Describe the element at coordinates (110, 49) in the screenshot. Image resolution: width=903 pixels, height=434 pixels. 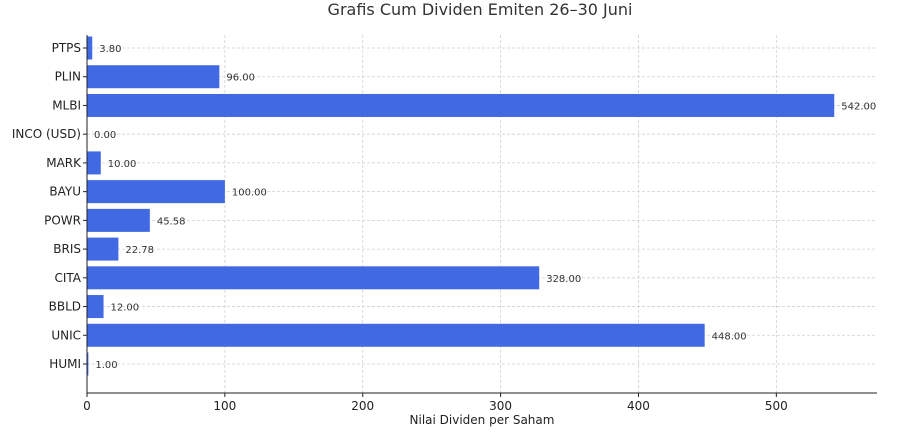
I see `data-label: 3.80` at that location.